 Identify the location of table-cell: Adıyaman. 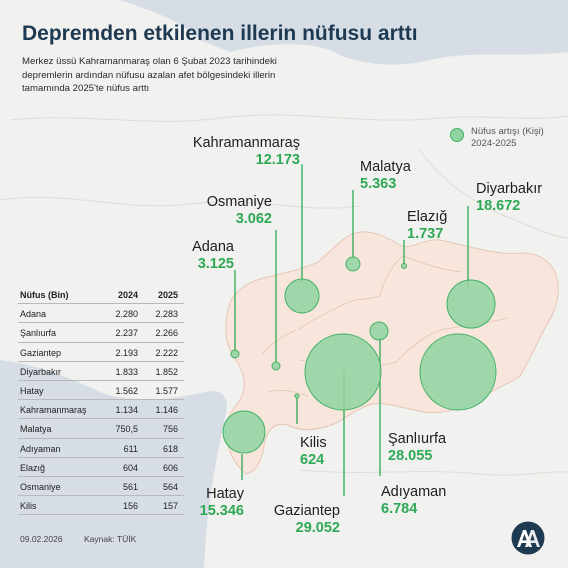
(40, 448).